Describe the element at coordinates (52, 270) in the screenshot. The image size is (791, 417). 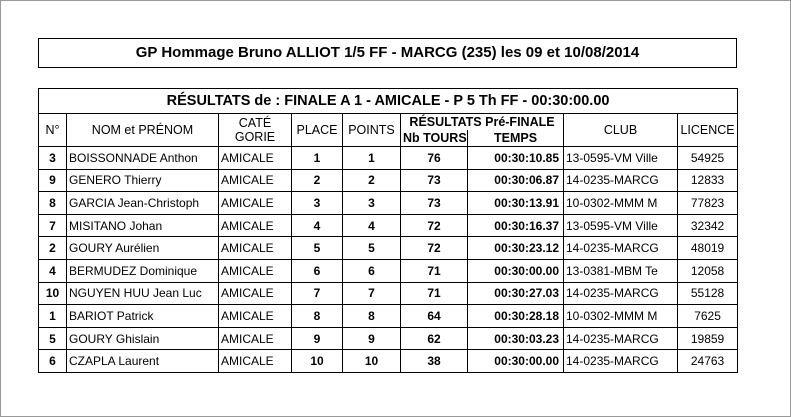
I see `number: 4` at that location.